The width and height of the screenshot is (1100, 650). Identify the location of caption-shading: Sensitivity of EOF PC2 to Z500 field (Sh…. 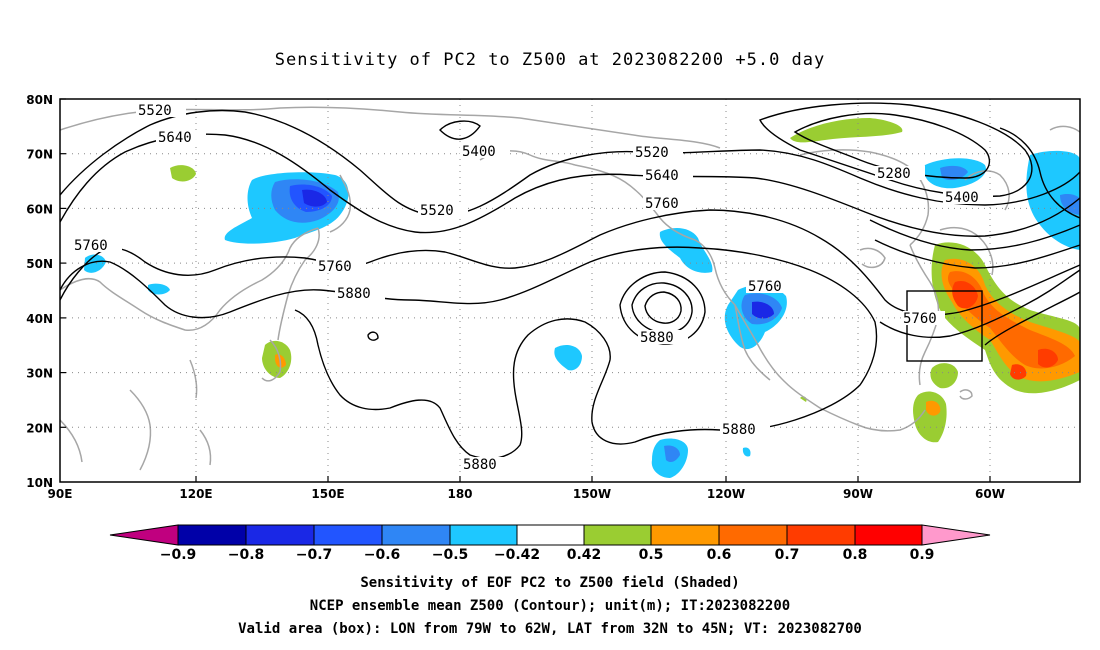
(550, 583).